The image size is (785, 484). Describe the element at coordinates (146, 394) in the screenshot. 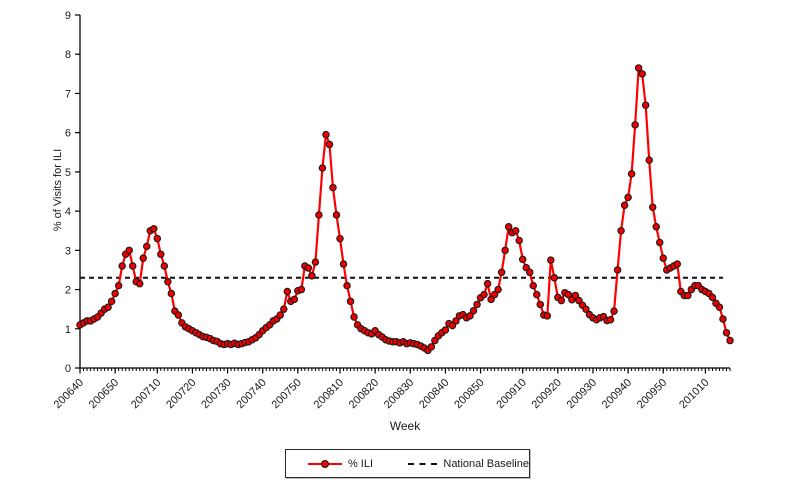

I see `x-tick-label: 200710` at that location.